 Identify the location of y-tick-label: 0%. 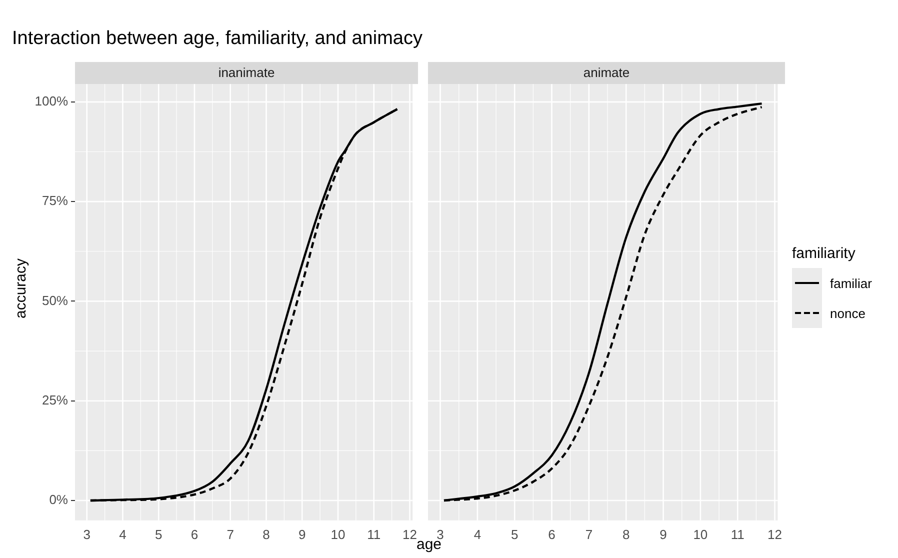
(58, 500).